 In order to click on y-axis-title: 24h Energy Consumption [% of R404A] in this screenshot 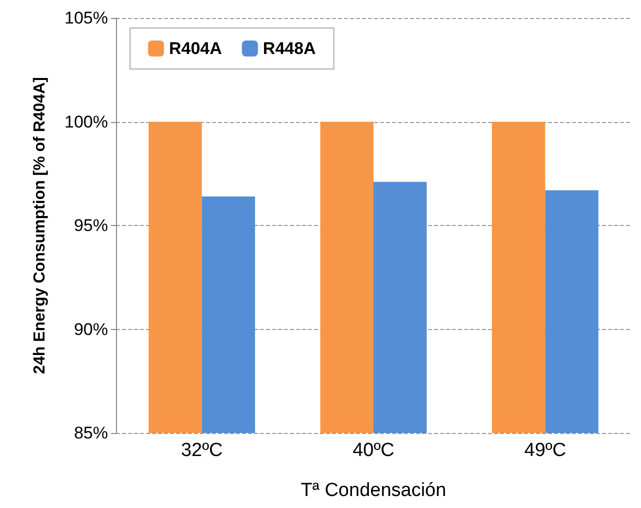, I will do `click(40, 225)`.